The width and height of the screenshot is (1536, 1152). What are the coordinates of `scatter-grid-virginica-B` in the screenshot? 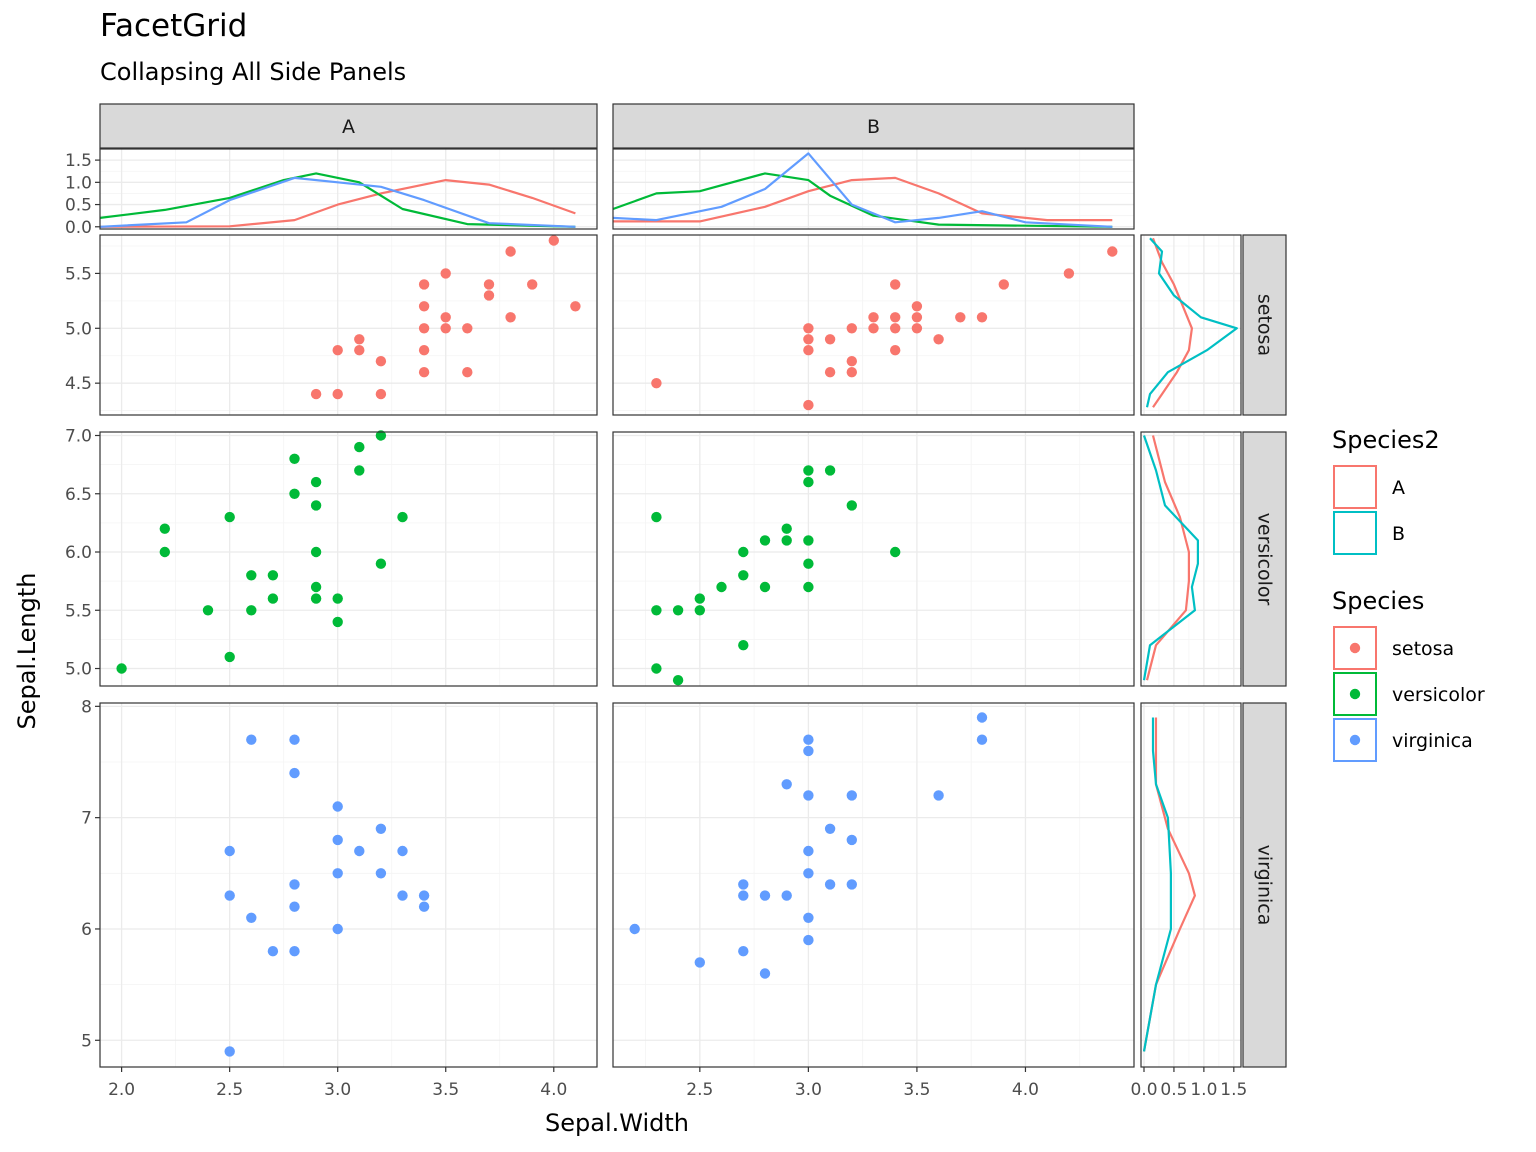 It's located at (873, 885).